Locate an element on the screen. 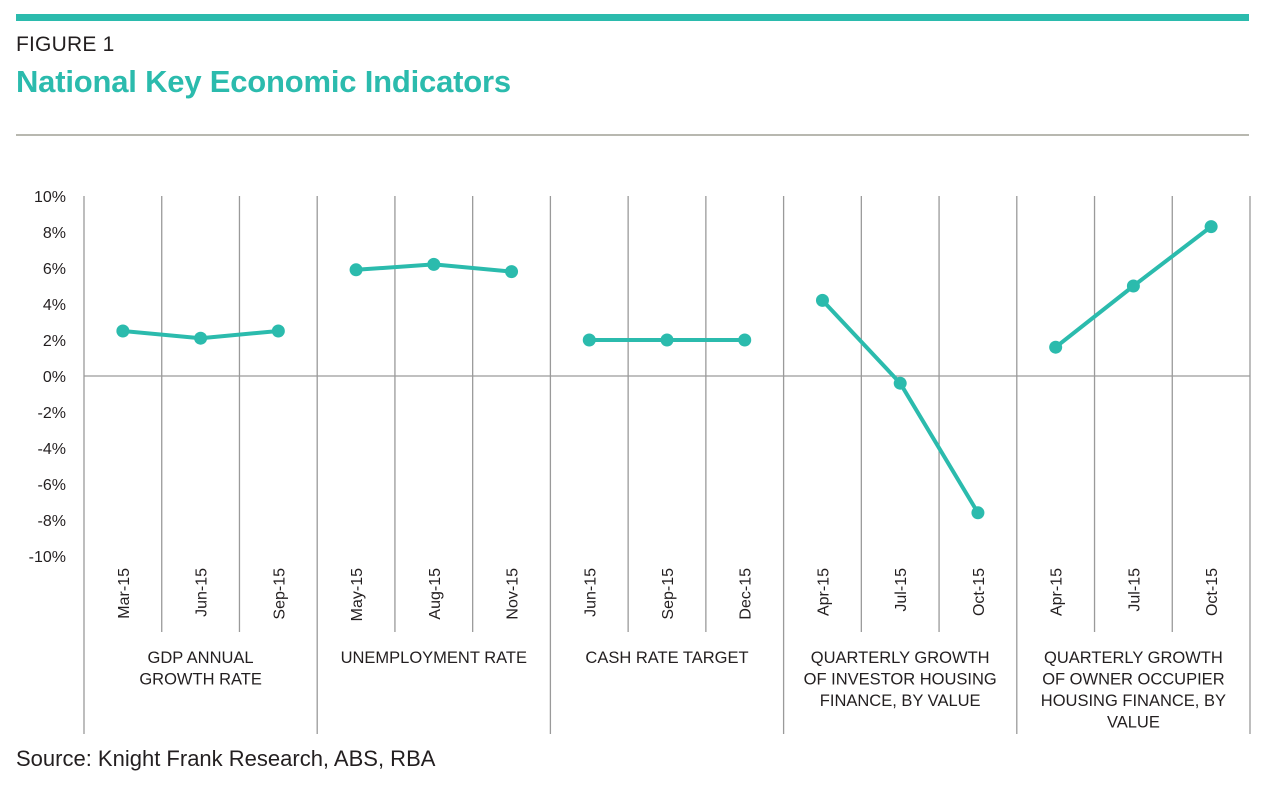 Image resolution: width=1268 pixels, height=798 pixels. group-label-line: OF INVESTOR HOUSING is located at coordinates (900, 680).